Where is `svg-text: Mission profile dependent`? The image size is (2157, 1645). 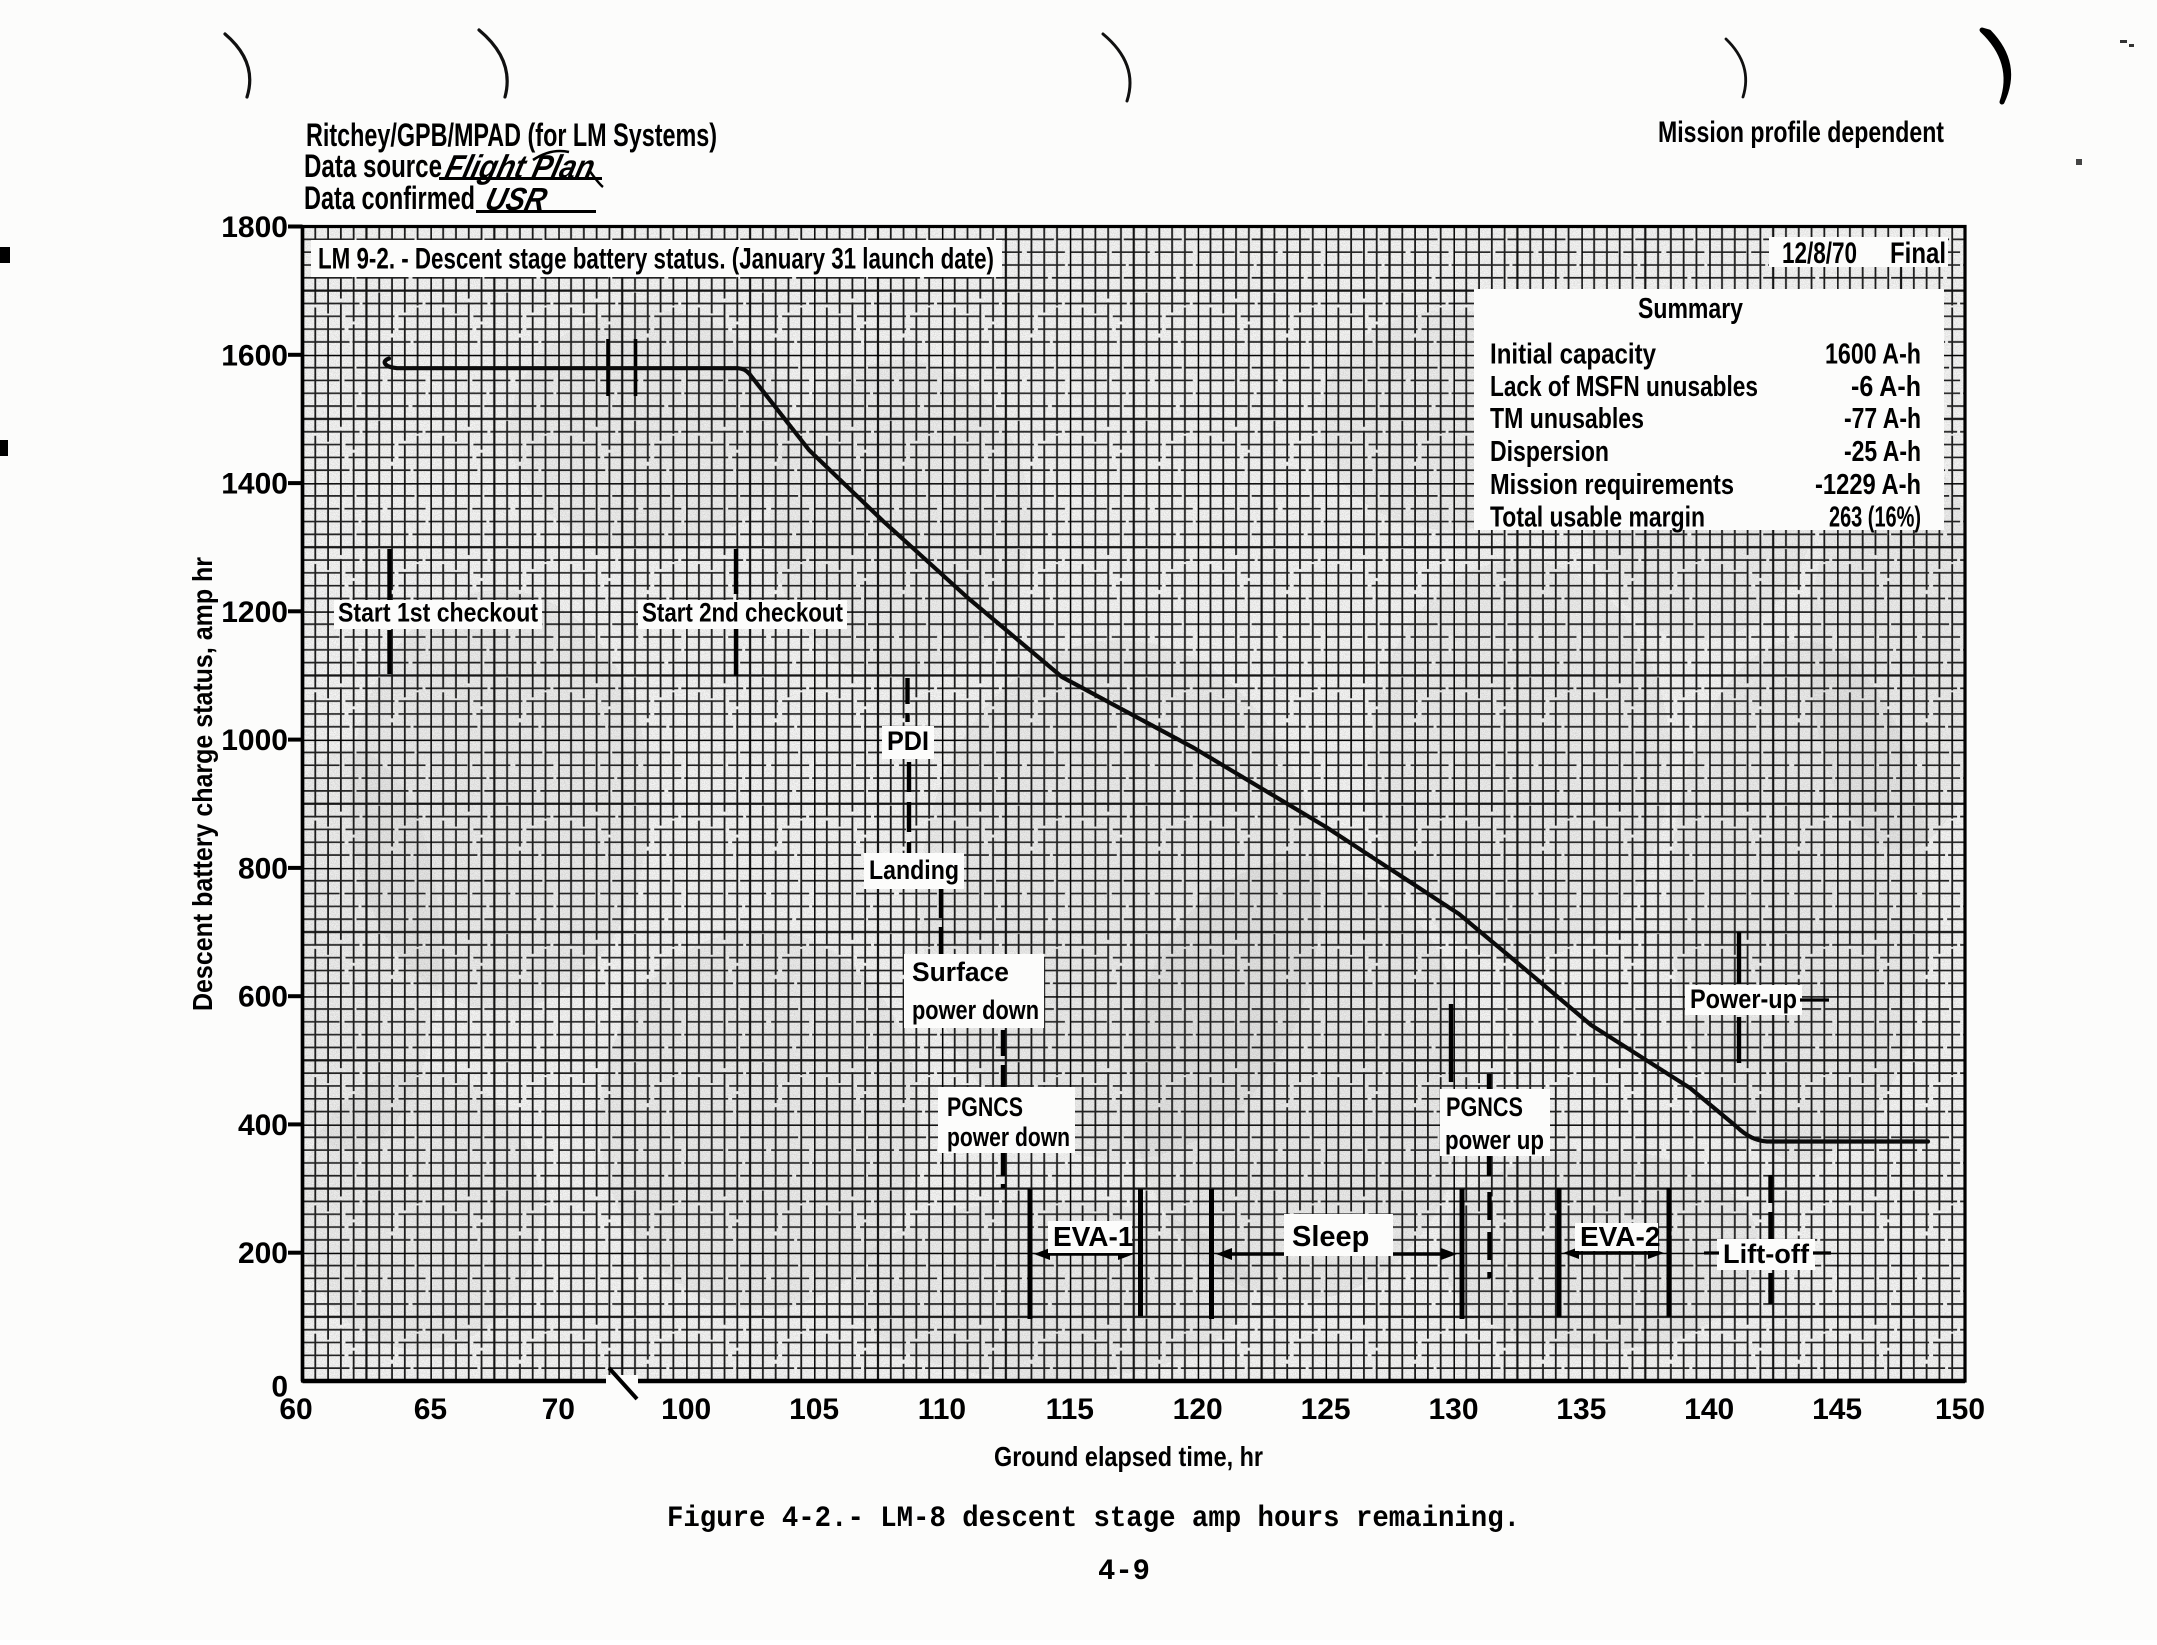 svg-text: Mission profile dependent is located at coordinates (1801, 132).